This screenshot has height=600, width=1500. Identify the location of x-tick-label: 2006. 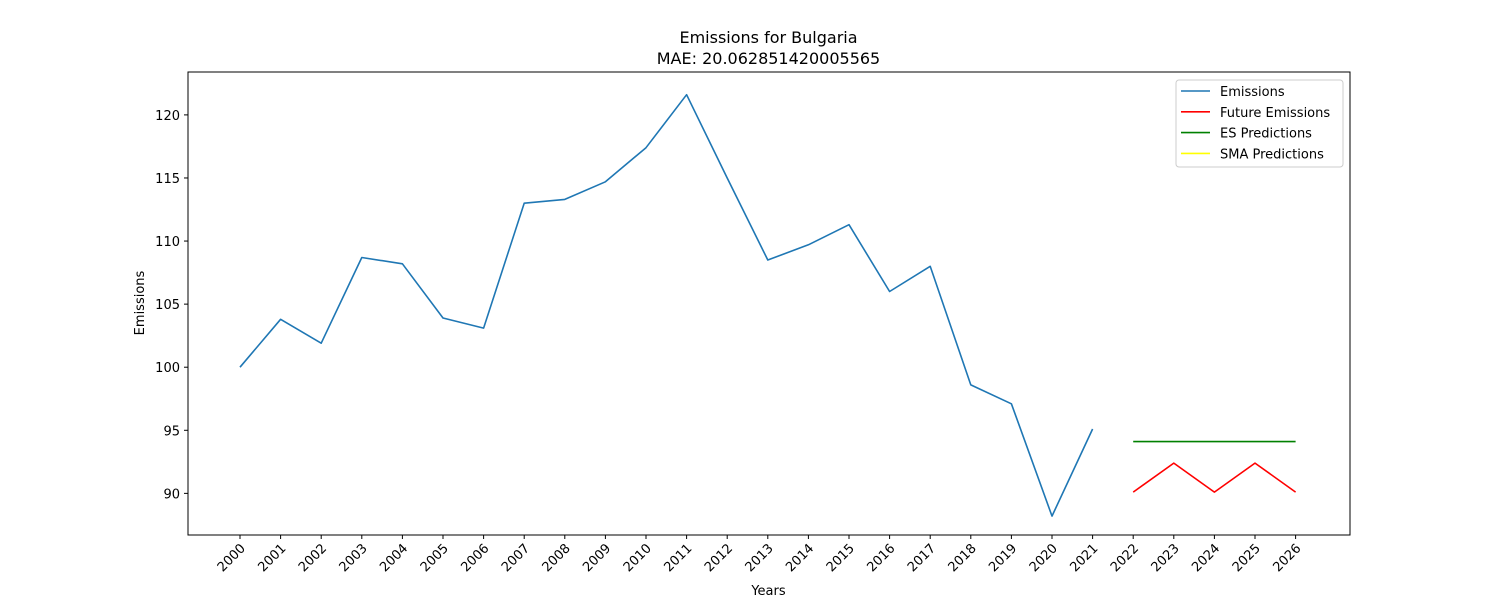
(475, 558).